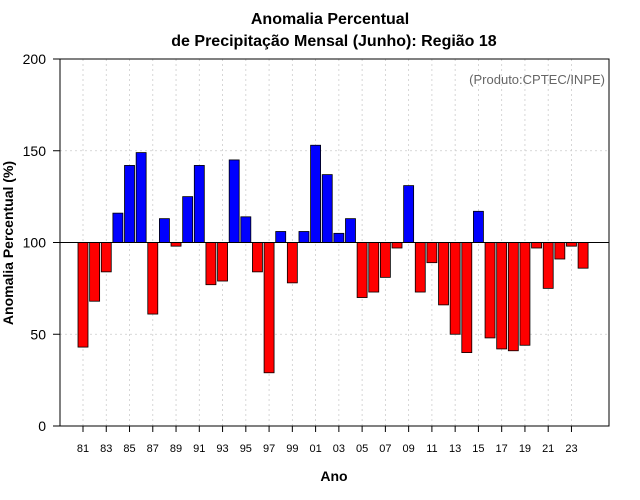 The width and height of the screenshot is (640, 500). What do you see at coordinates (571, 449) in the screenshot?
I see `x-tick-label: 23` at bounding box center [571, 449].